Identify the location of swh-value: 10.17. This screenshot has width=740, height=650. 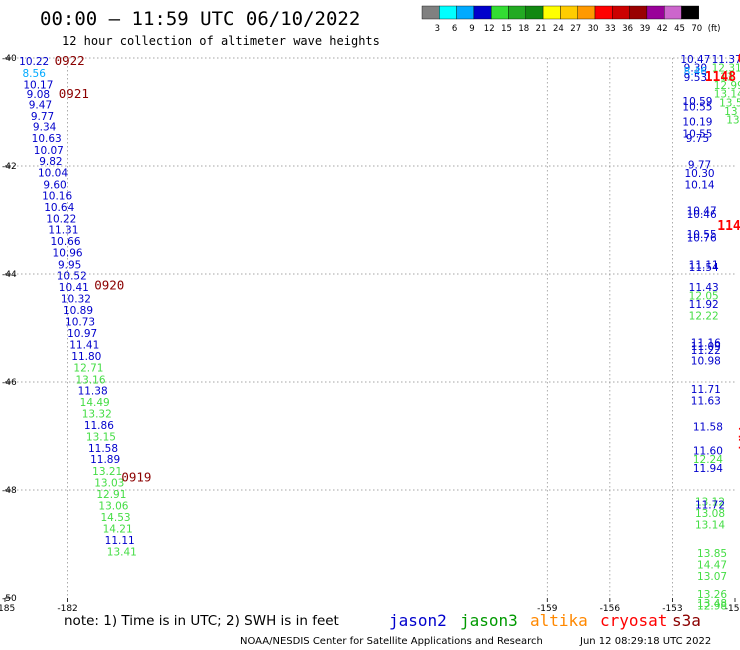
(38, 85).